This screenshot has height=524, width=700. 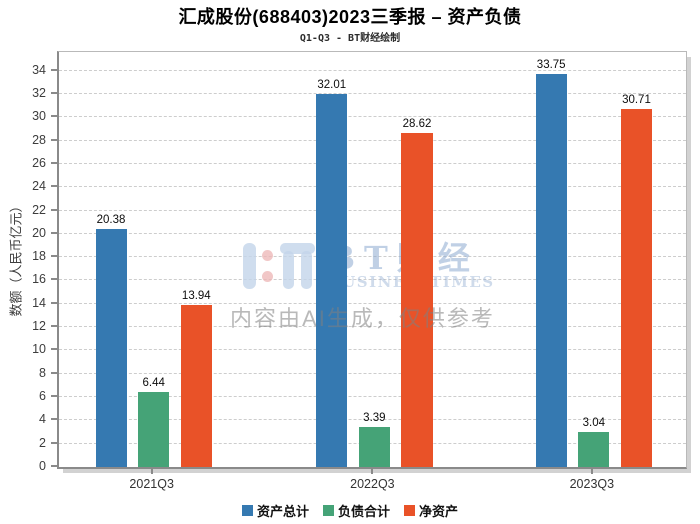 What do you see at coordinates (551, 270) in the screenshot?
I see `bar-资产总计-2023Q3` at bounding box center [551, 270].